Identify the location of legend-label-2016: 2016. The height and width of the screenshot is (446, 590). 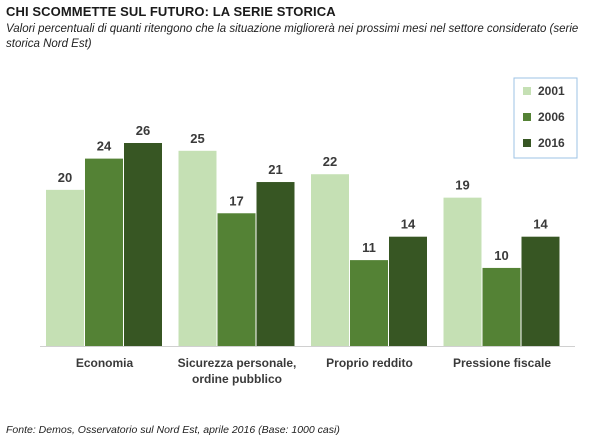
(551, 143).